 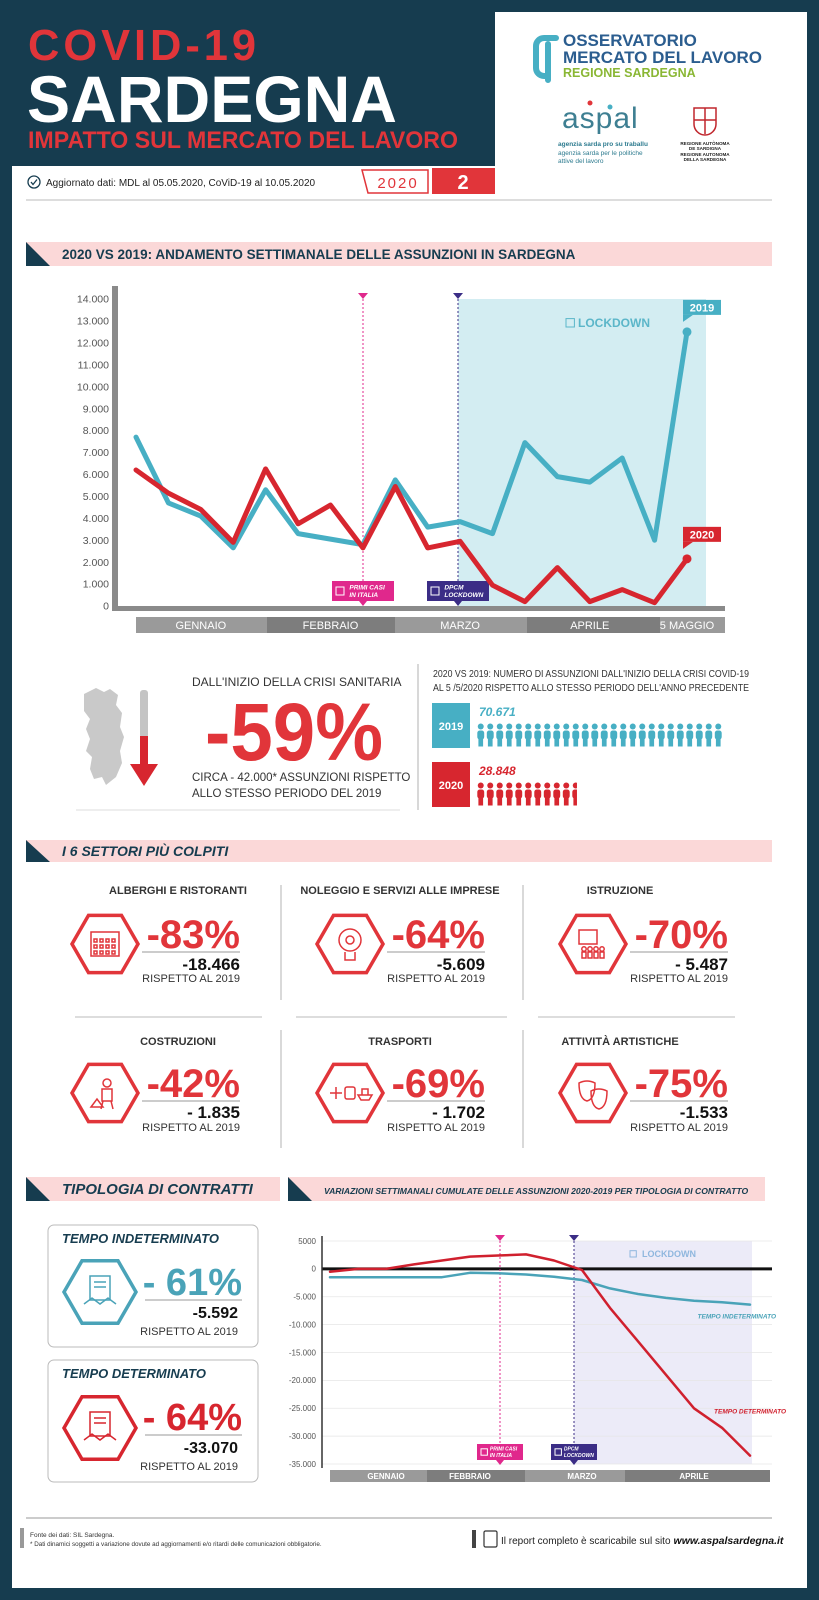 I want to click on y-tick-label: 12.000, so click(x=93, y=344).